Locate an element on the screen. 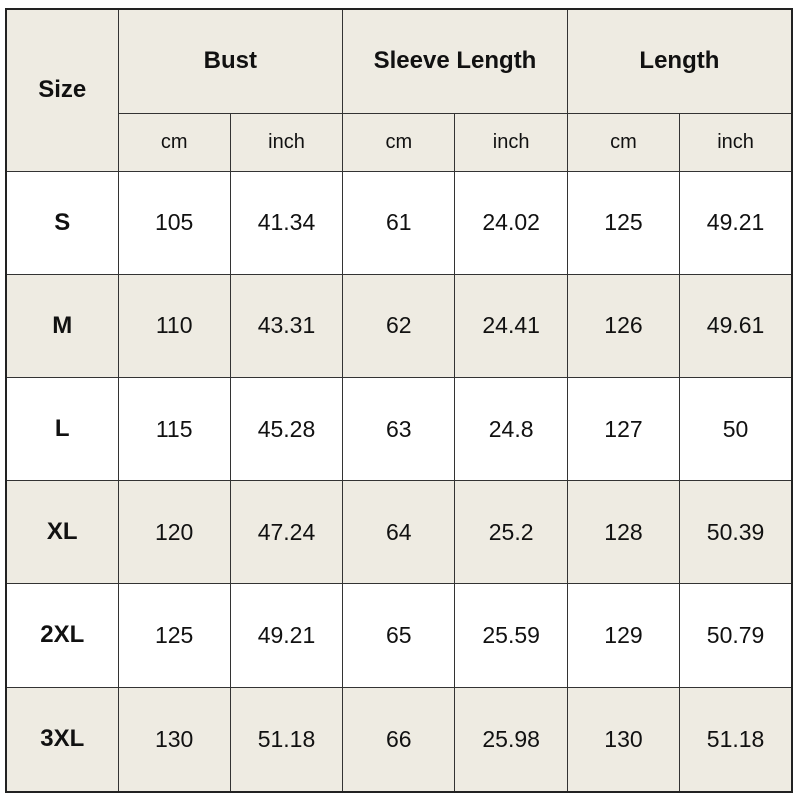 This screenshot has width=800, height=800. value-cell: 110 is located at coordinates (174, 325).